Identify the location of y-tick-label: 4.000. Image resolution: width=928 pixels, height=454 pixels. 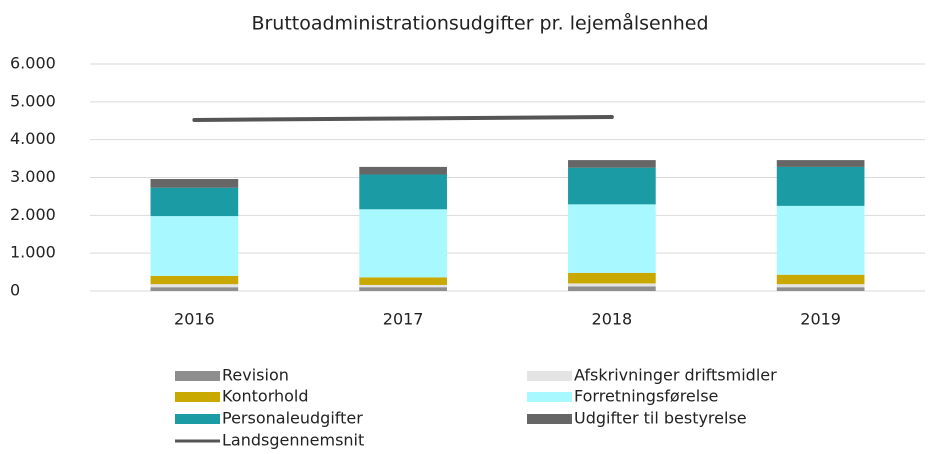
(33, 138).